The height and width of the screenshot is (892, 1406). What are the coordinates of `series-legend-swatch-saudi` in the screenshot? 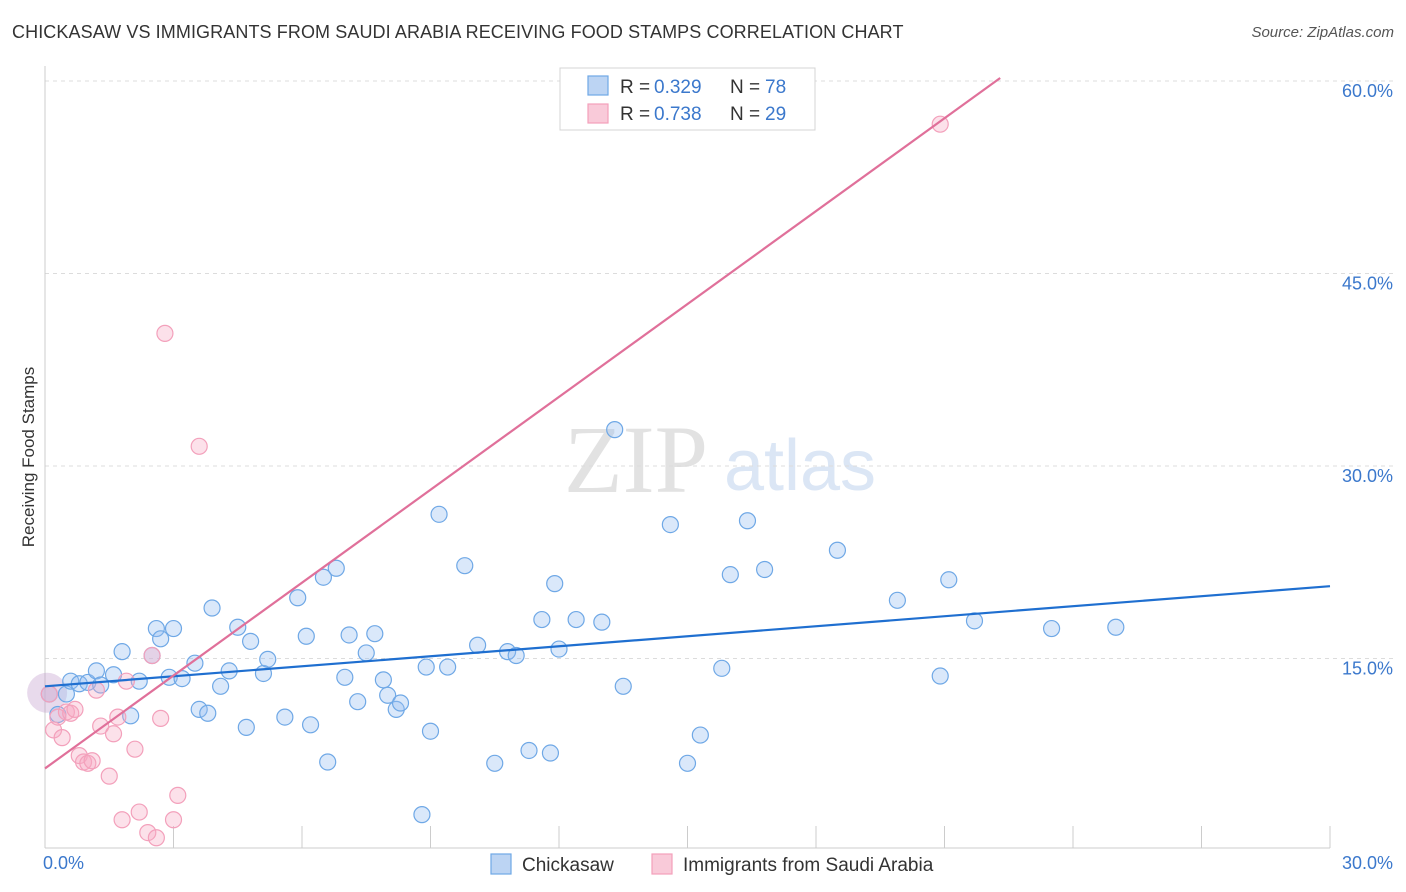 It's located at (662, 864).